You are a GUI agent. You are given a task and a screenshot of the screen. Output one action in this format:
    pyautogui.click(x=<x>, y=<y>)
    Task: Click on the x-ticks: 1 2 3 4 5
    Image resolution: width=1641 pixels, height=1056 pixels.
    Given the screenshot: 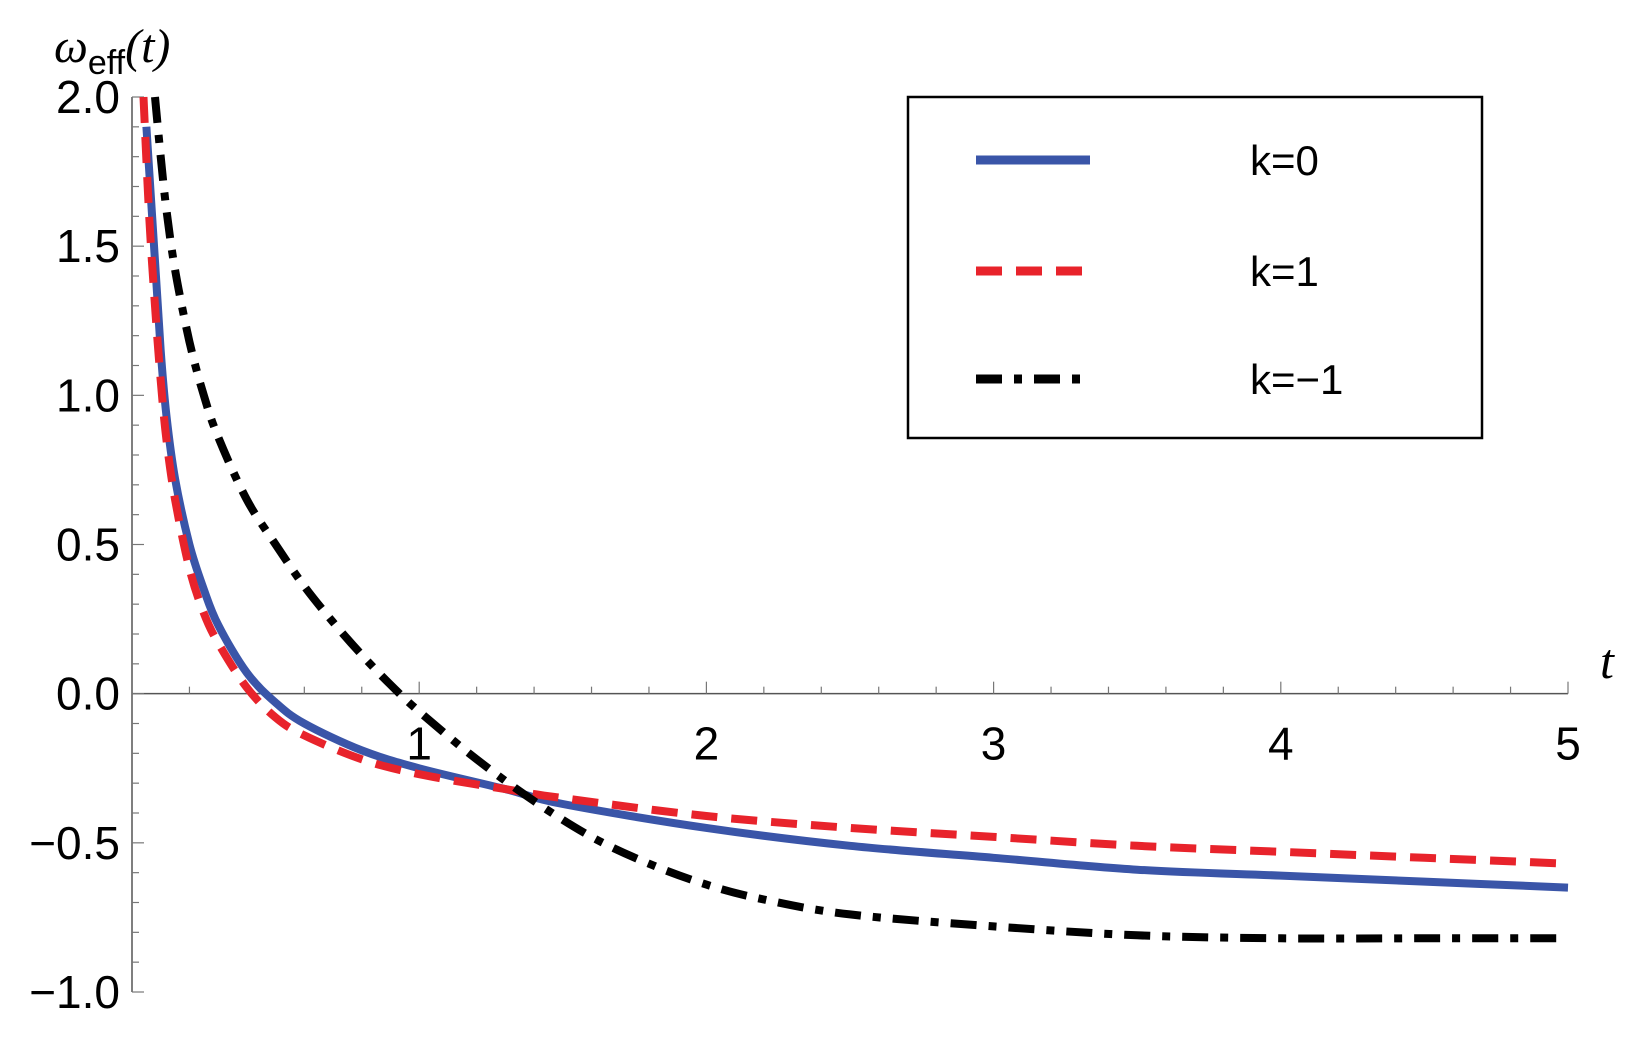 What is the action you would take?
    pyautogui.click(x=884, y=725)
    